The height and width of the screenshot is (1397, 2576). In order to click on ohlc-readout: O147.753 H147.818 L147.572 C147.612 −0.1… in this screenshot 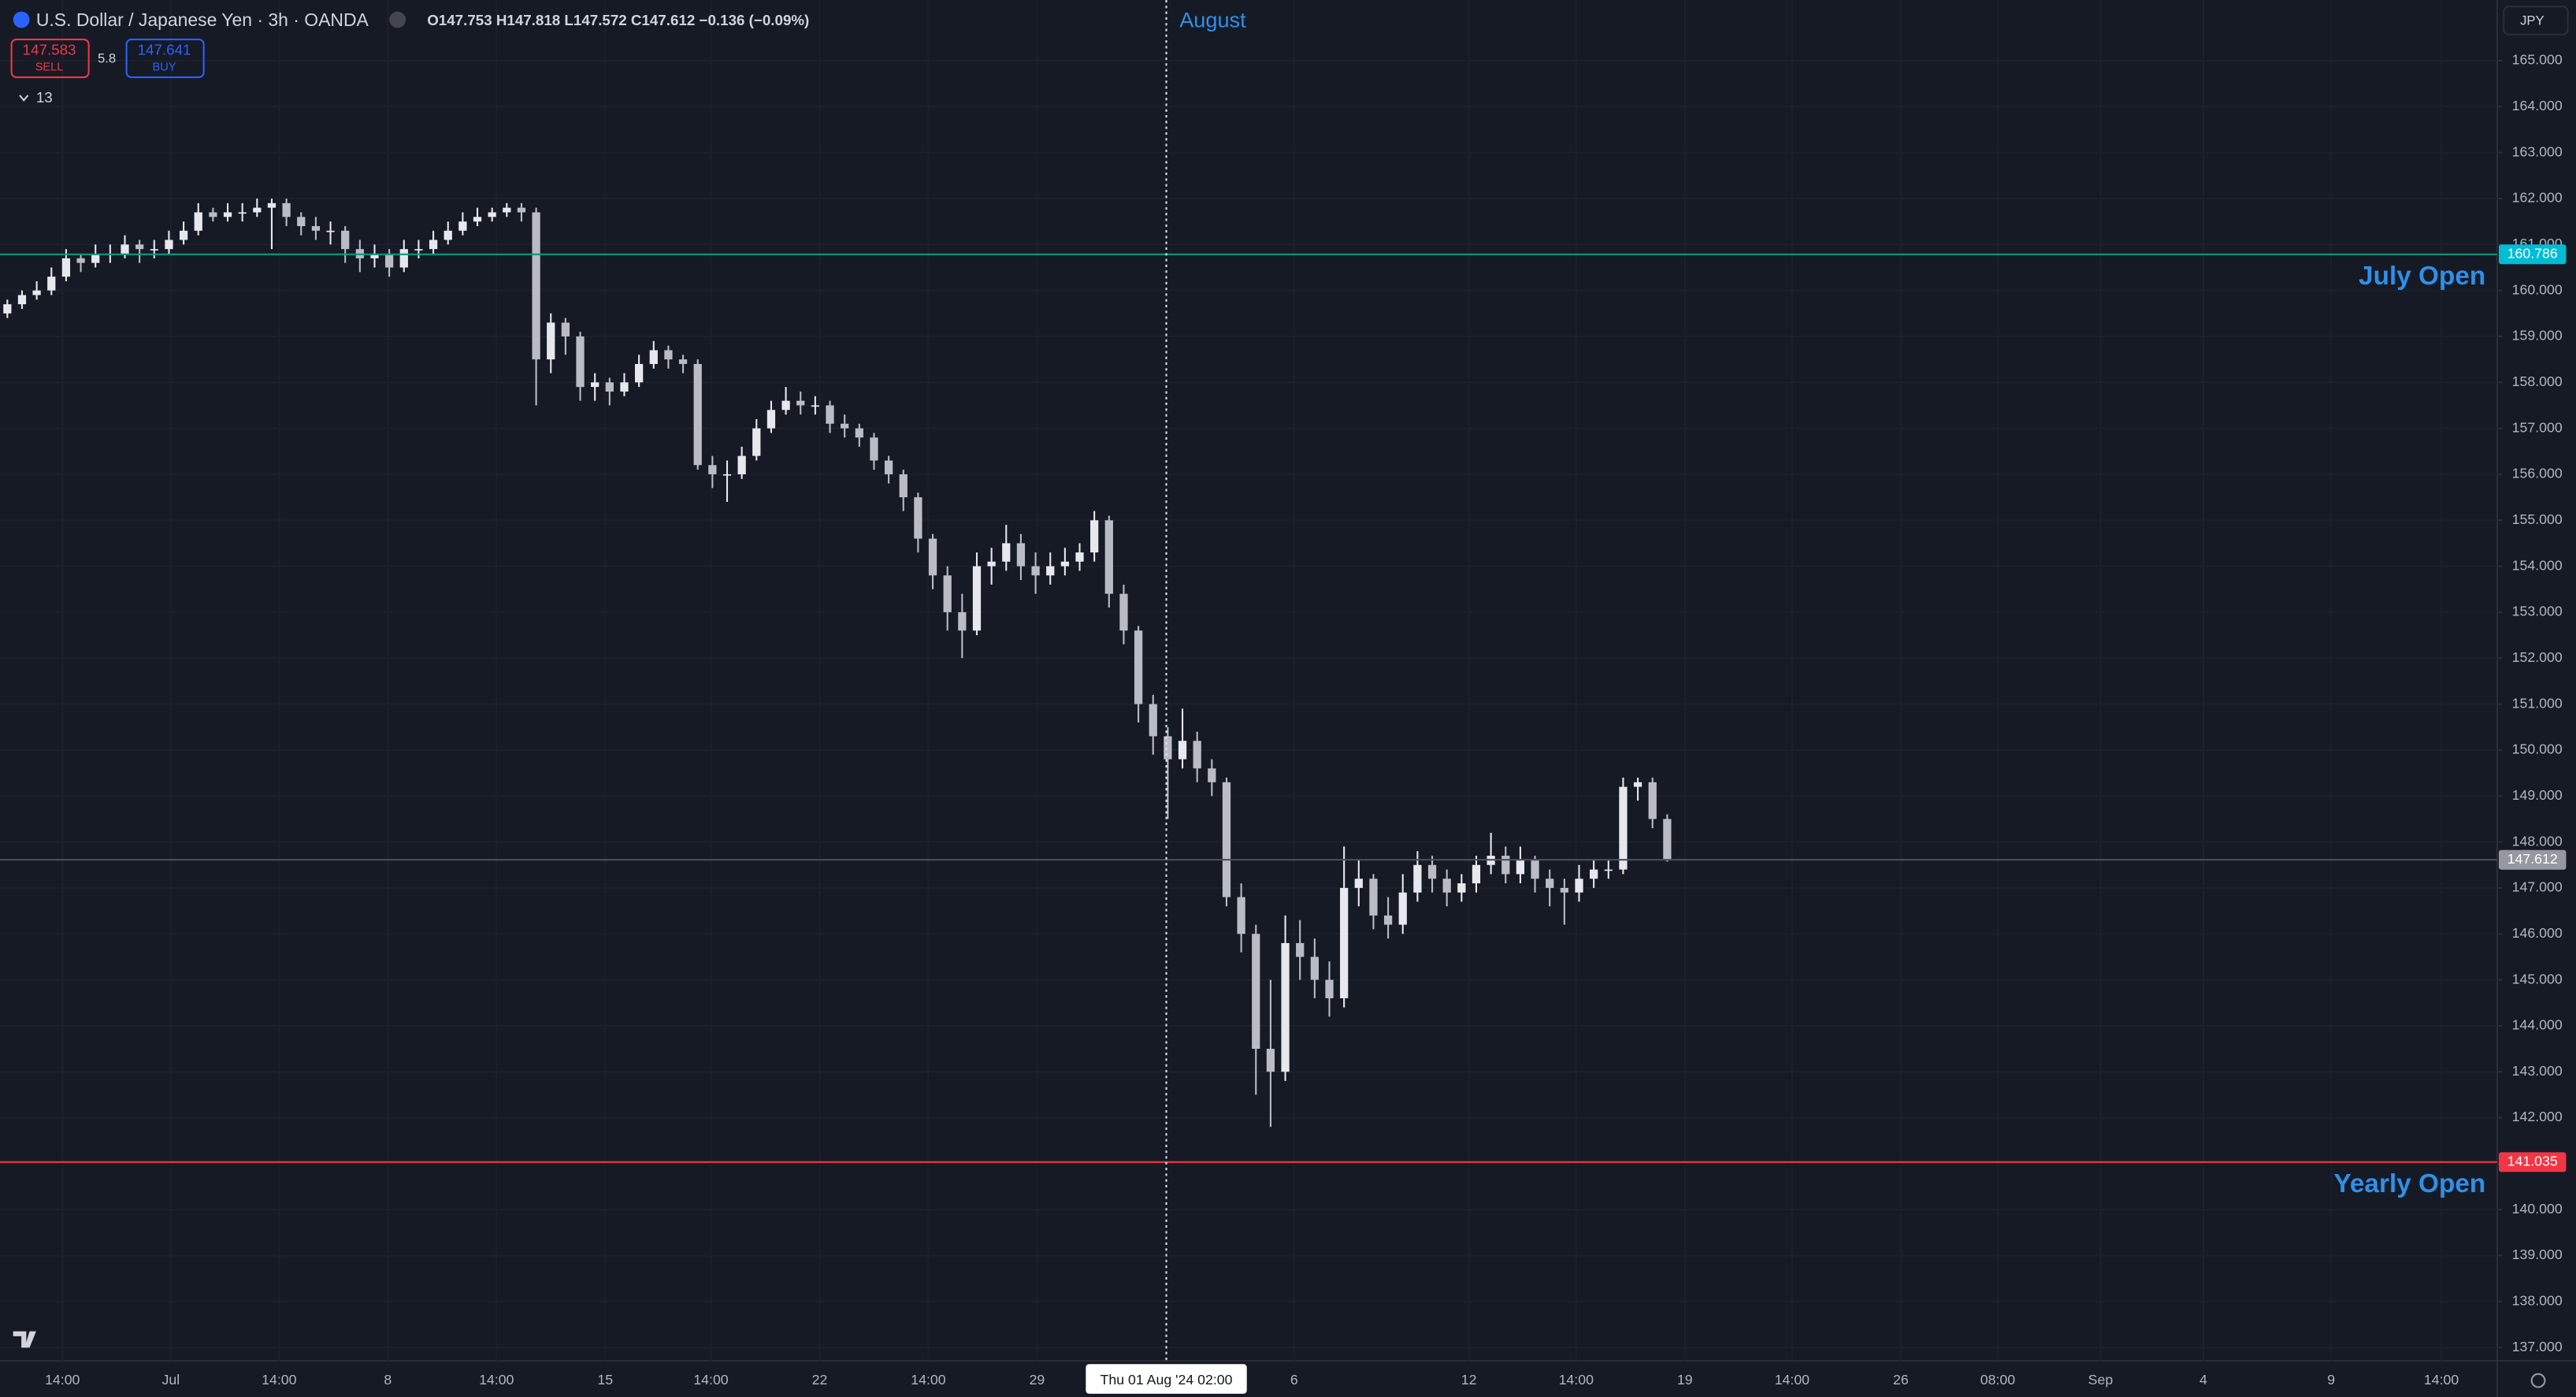, I will do `click(618, 20)`.